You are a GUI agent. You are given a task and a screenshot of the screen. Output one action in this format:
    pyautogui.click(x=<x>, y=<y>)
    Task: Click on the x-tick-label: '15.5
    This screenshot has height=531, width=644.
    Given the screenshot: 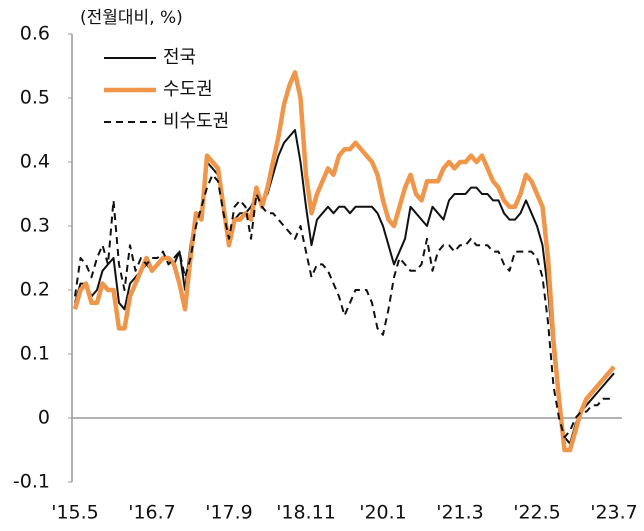 What is the action you would take?
    pyautogui.click(x=75, y=513)
    